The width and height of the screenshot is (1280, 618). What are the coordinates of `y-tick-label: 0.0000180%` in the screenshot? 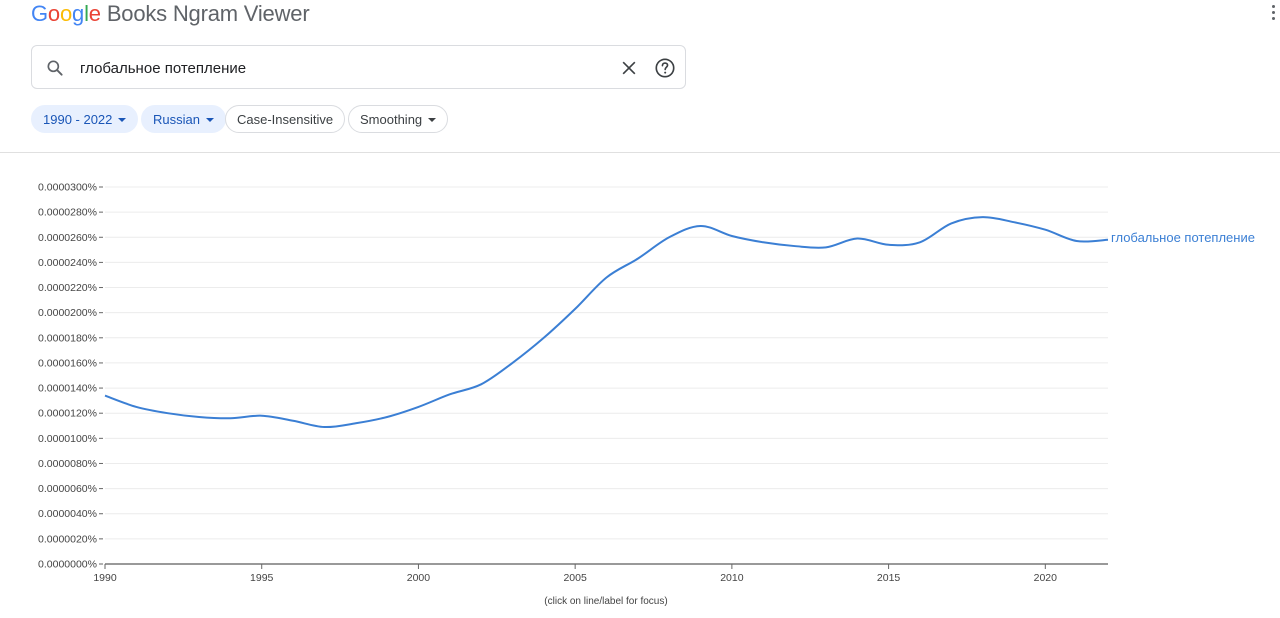 It's located at (67, 338).